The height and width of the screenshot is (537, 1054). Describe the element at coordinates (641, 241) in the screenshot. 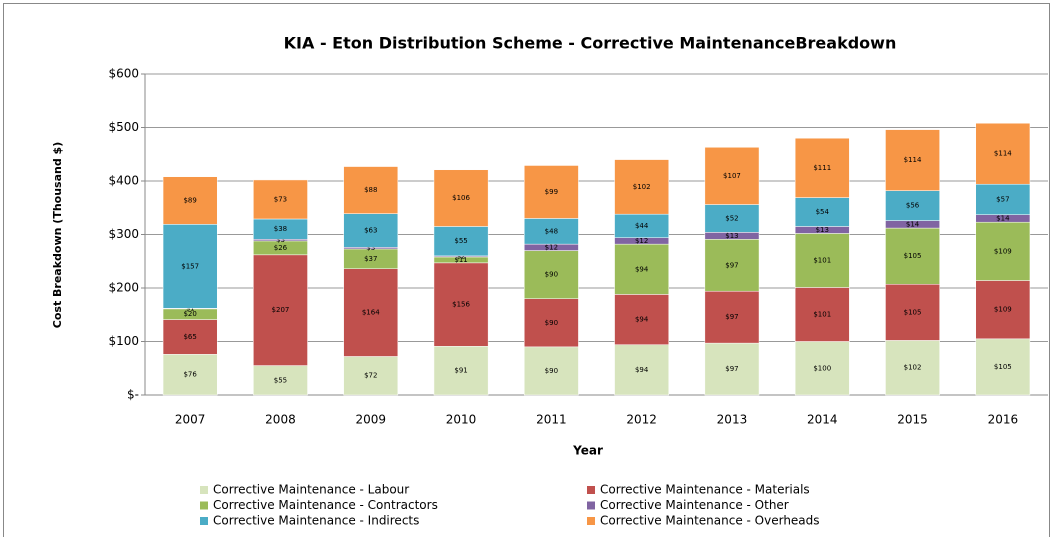

I see `value-label: $12` at that location.